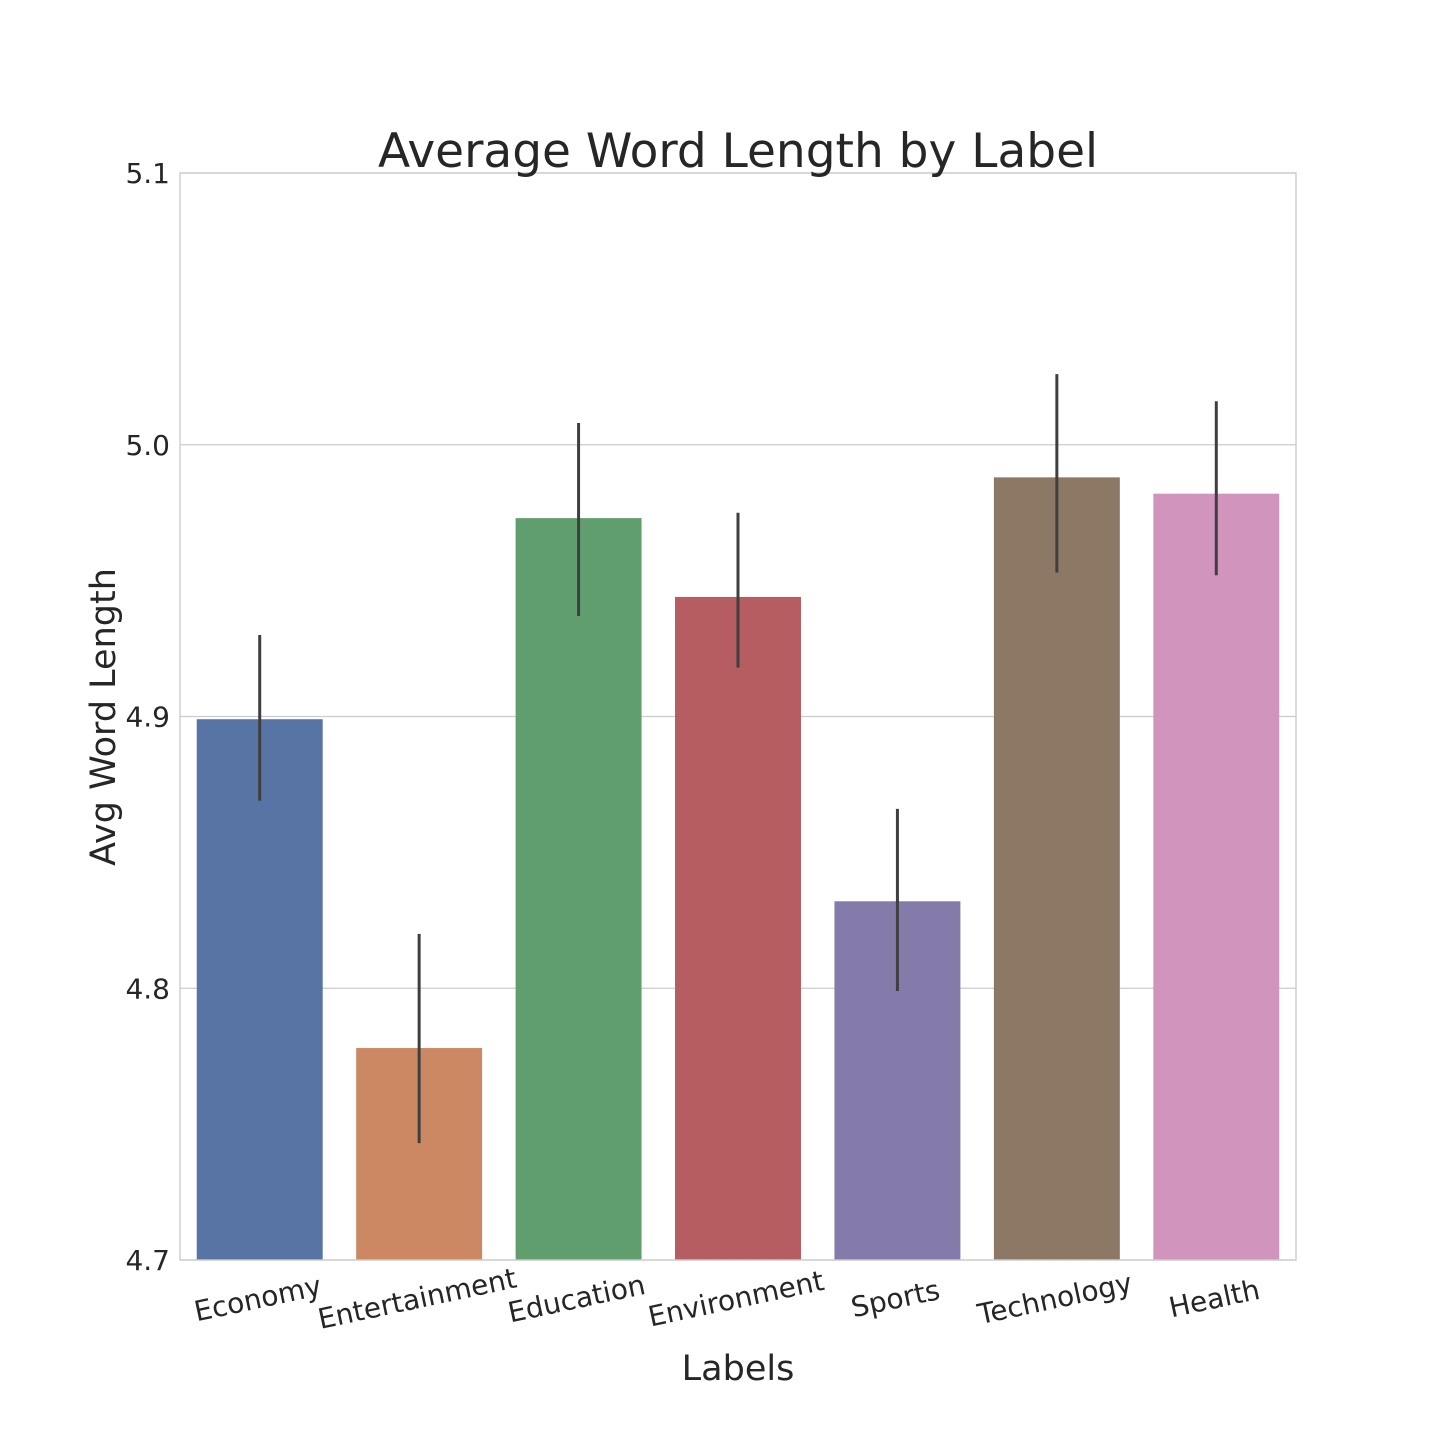 Image resolution: width=1440 pixels, height=1440 pixels. Describe the element at coordinates (895, 1298) in the screenshot. I see `x-tick-label: Sports` at that location.